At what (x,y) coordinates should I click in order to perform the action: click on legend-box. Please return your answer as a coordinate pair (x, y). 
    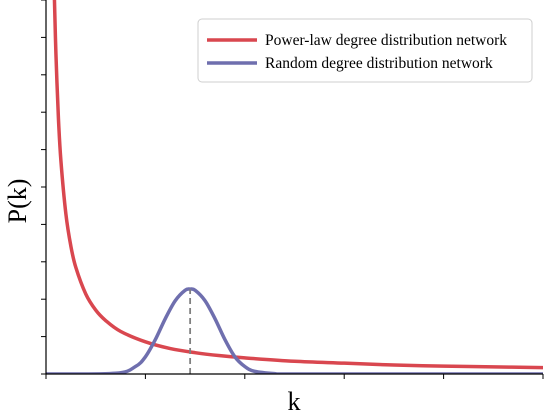
    Looking at the image, I should click on (365, 50).